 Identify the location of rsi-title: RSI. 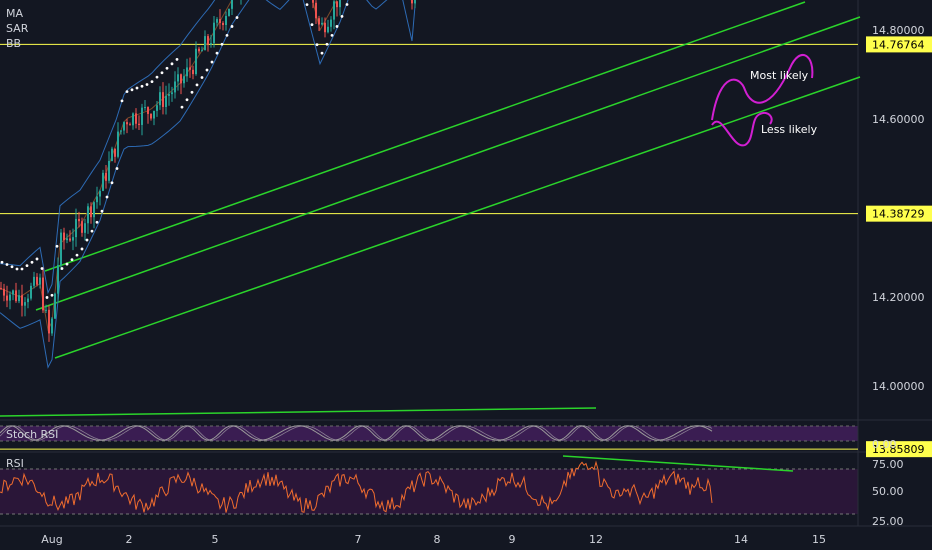
(15, 463).